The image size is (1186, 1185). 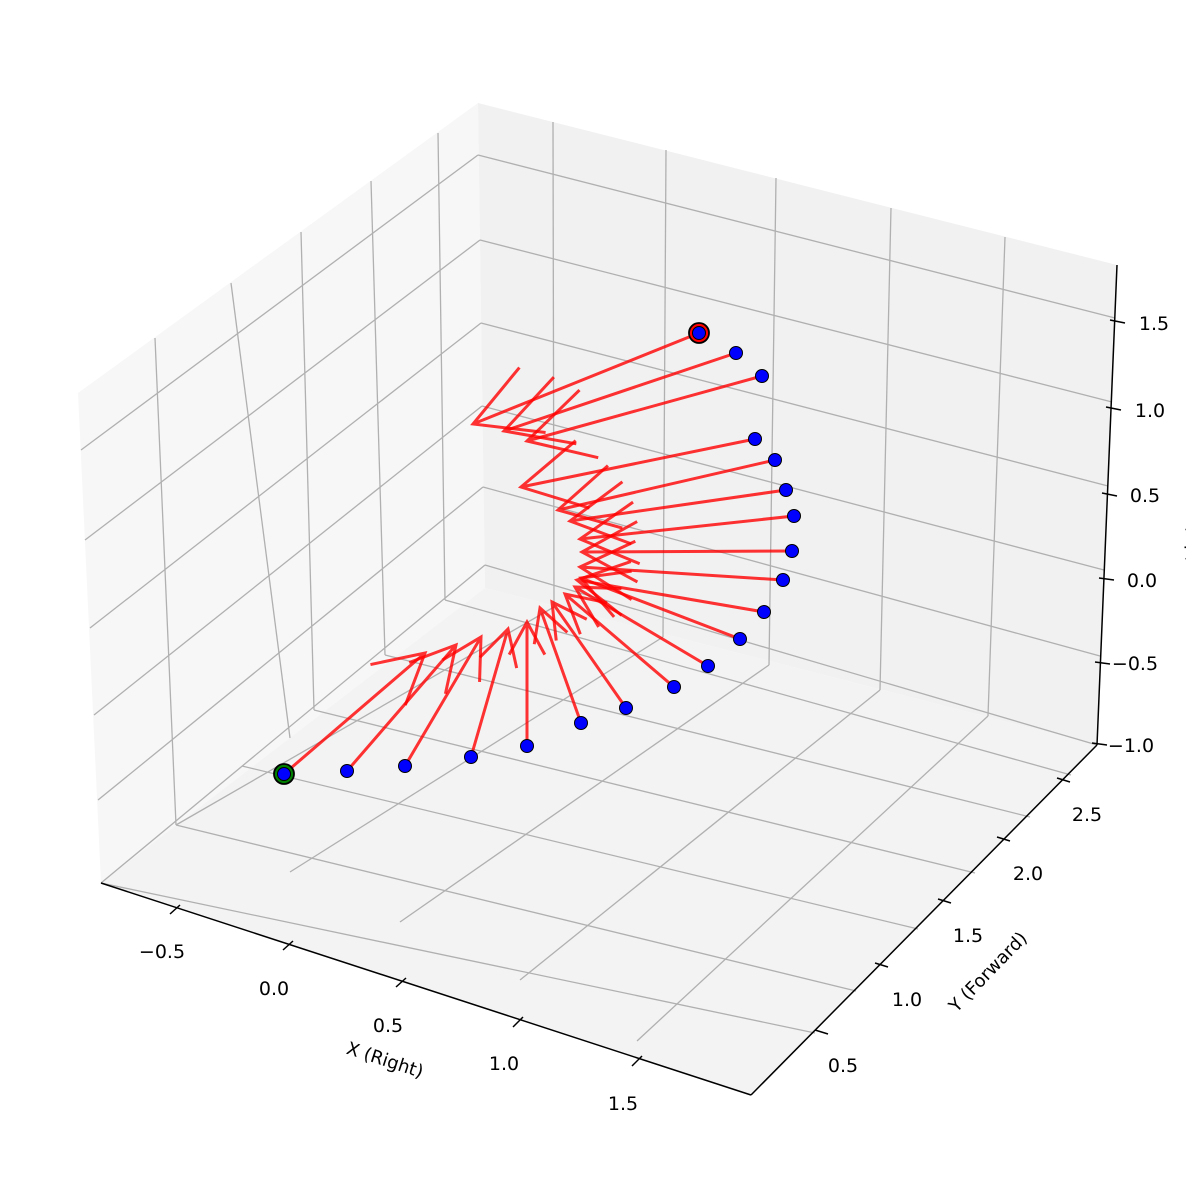 I want to click on y-tick-label: 1.5, so click(x=968, y=936).